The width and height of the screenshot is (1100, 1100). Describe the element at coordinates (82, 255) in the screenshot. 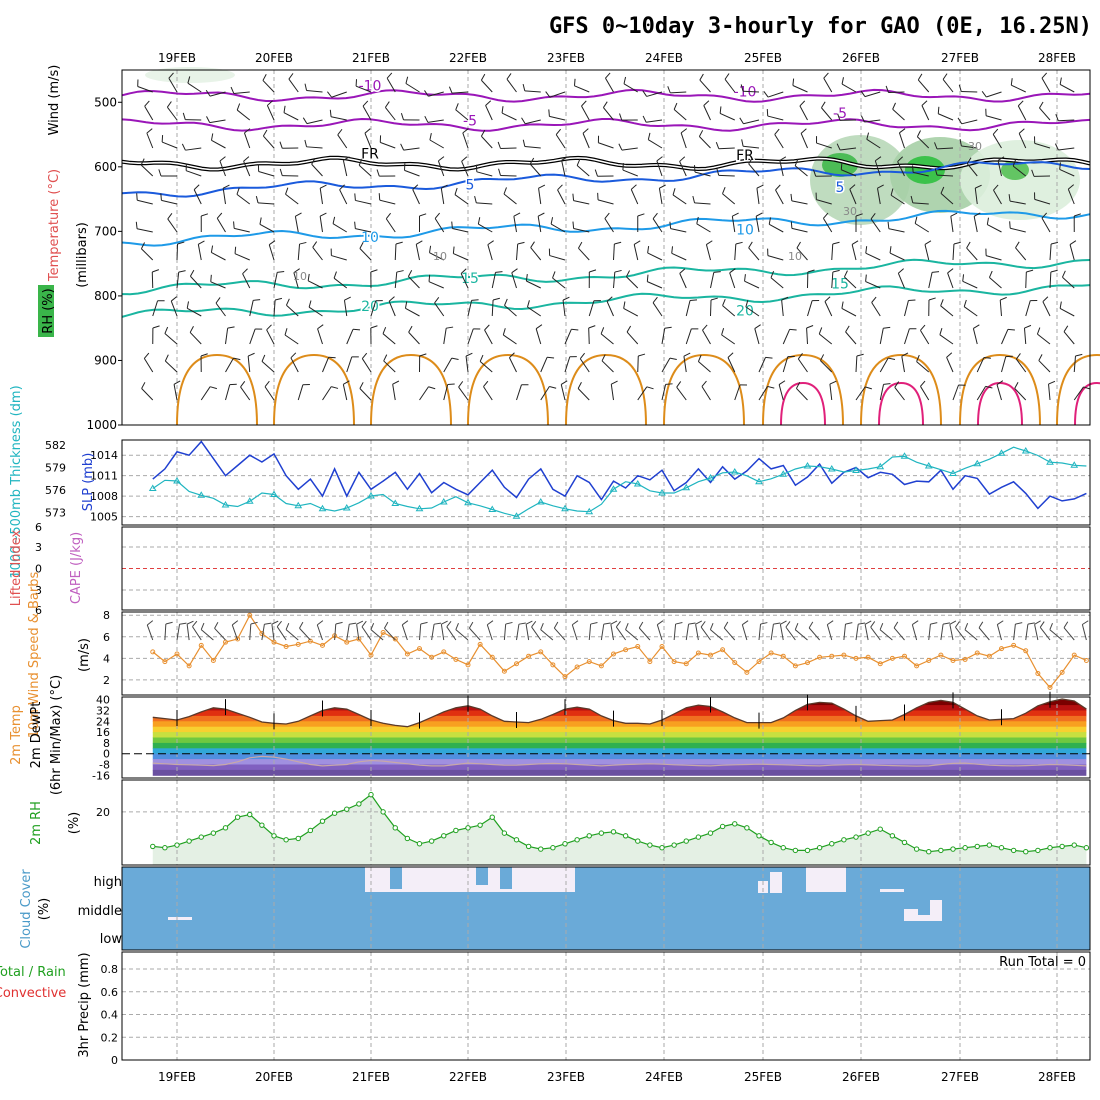

I see `pressure-axis-label: (millibars)` at that location.